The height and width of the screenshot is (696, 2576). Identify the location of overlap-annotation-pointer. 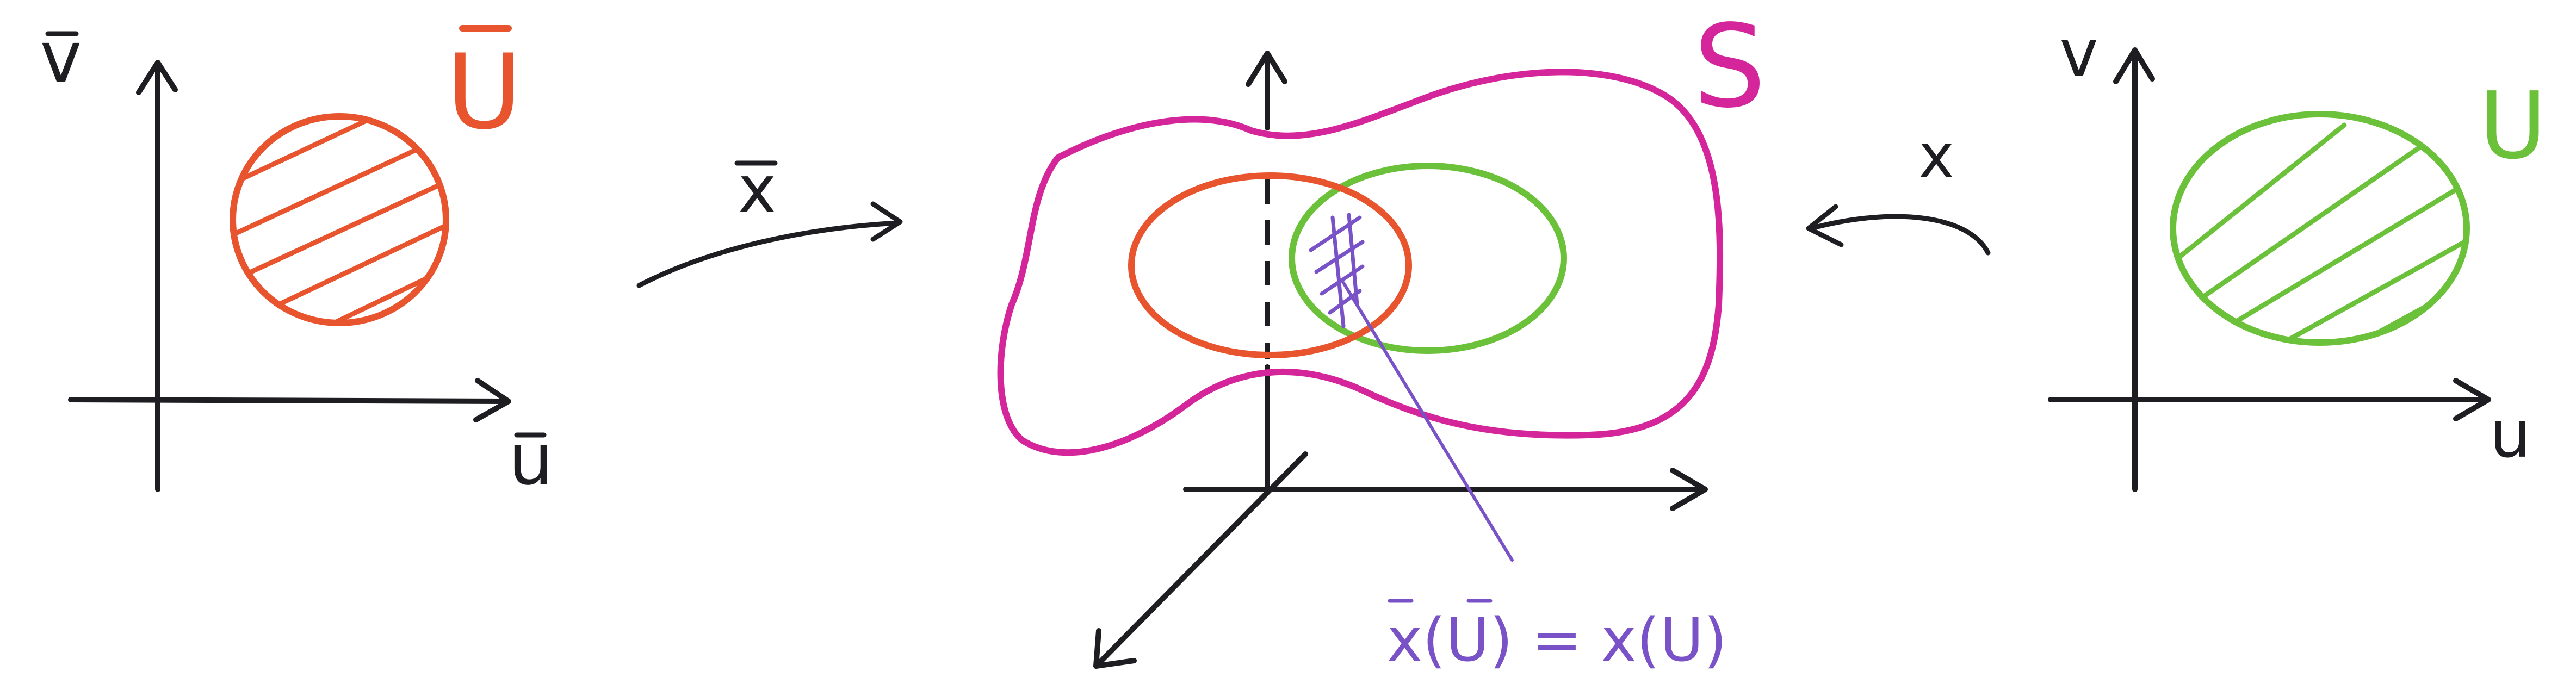
(1428, 421).